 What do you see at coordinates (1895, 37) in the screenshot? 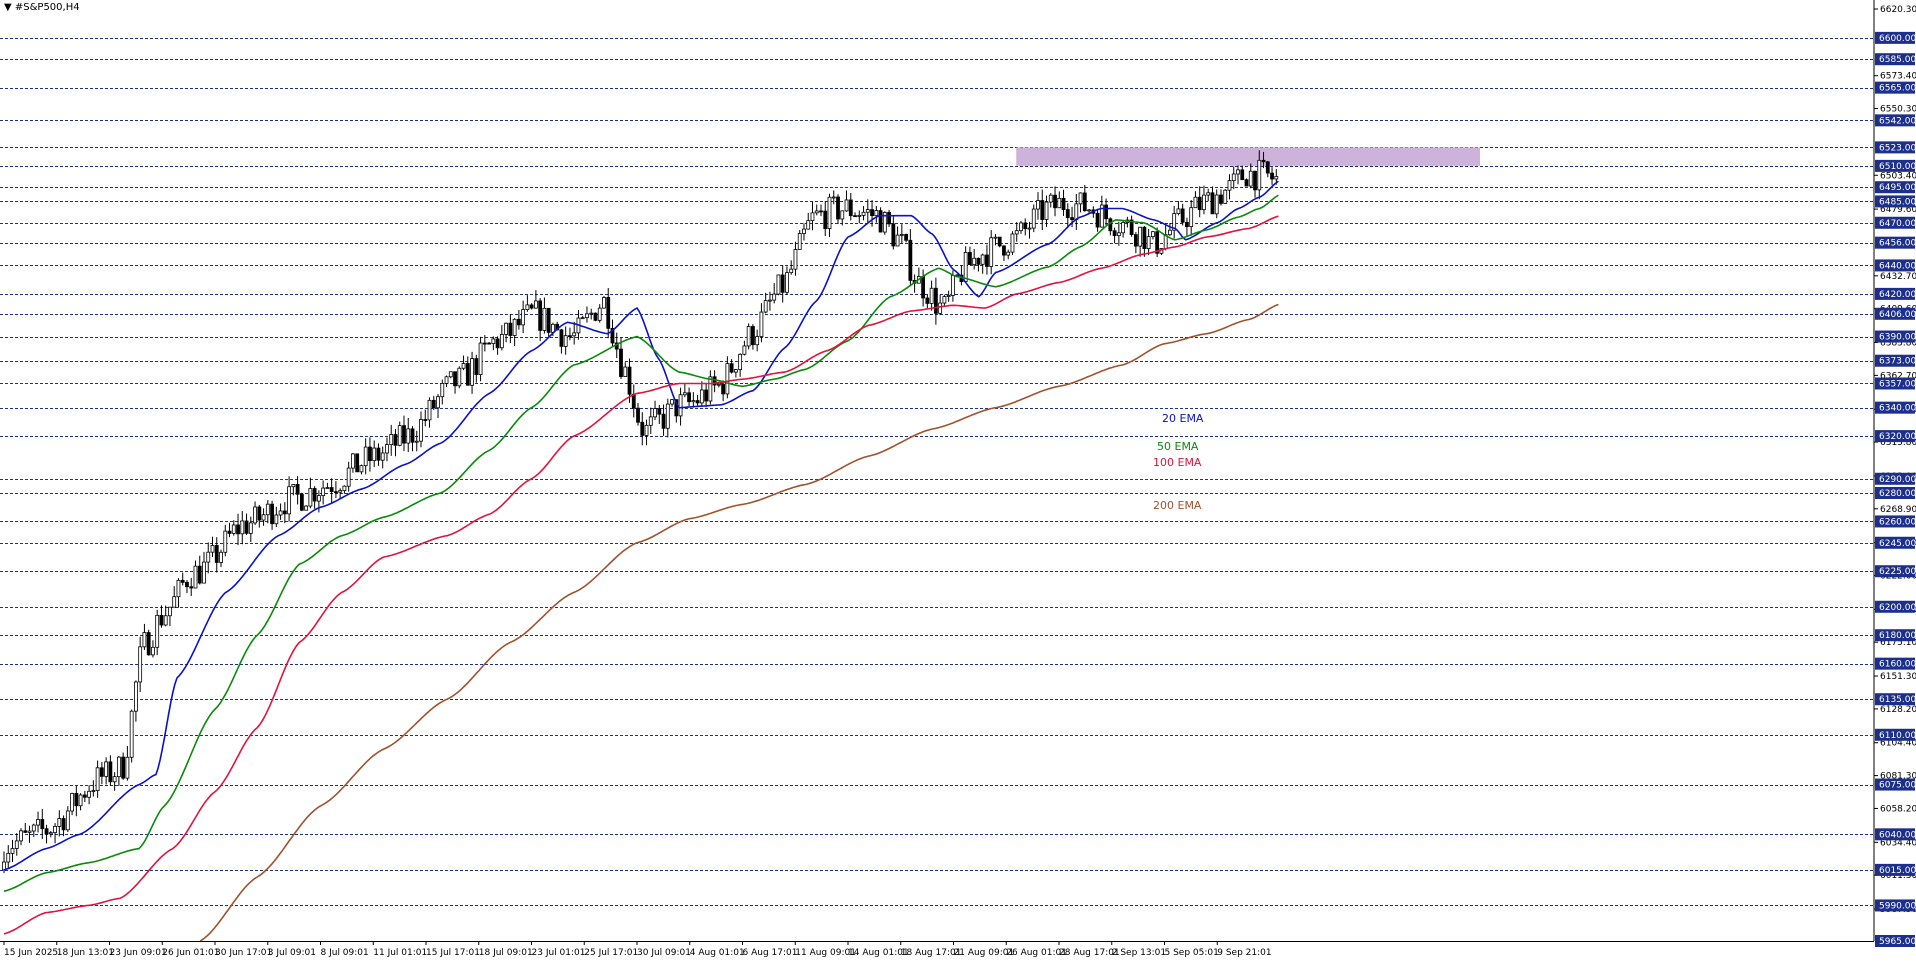
I see `level-tag: 6600.00` at bounding box center [1895, 37].